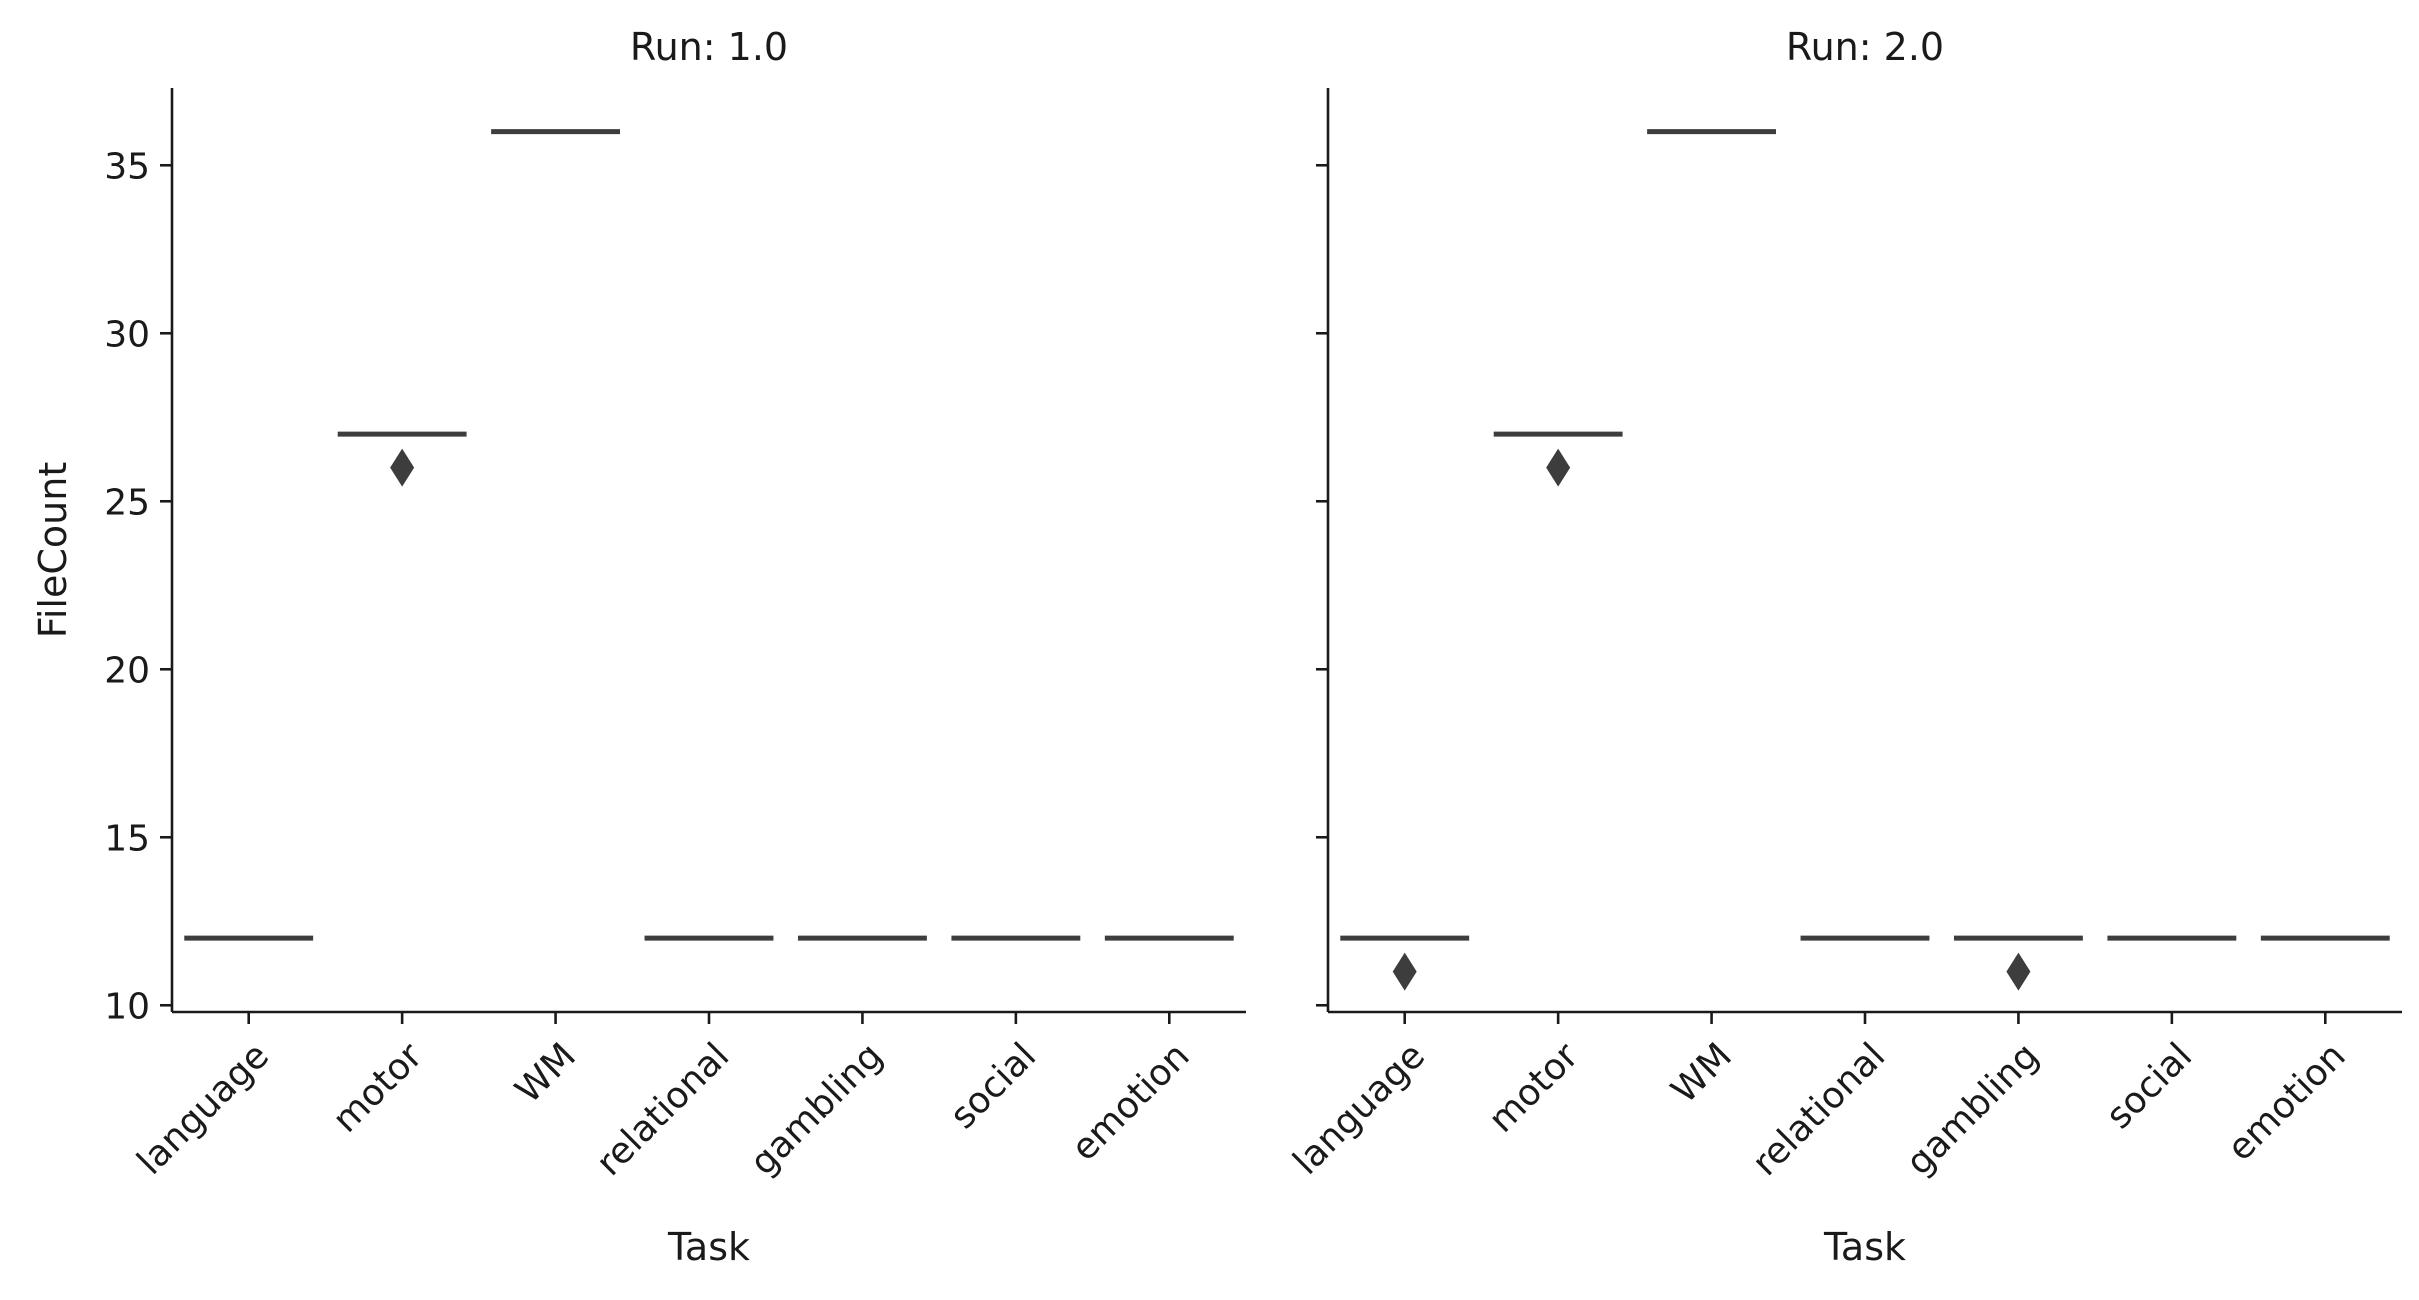 The height and width of the screenshot is (1300, 2419). Describe the element at coordinates (709, 47) in the screenshot. I see `panel-title: Run: 1.0` at that location.